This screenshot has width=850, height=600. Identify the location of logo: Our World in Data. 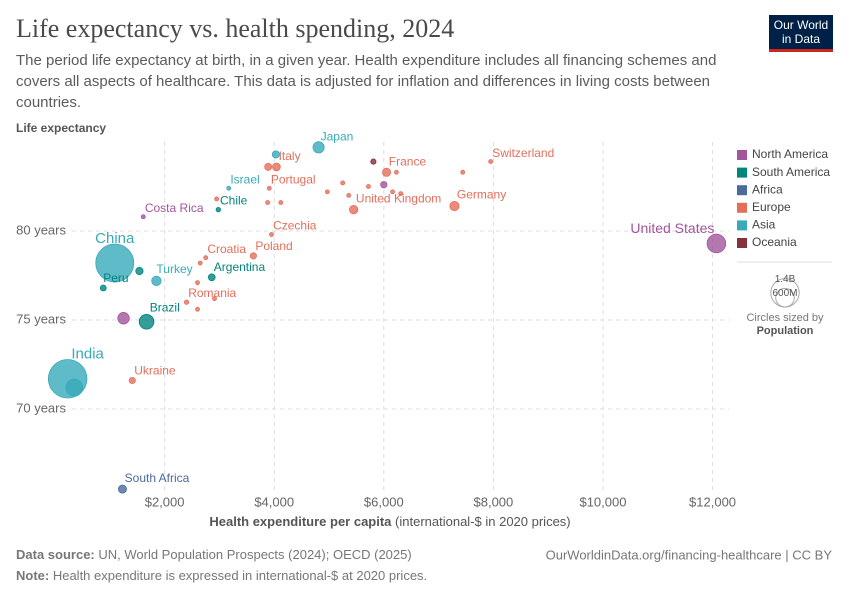
(801, 33).